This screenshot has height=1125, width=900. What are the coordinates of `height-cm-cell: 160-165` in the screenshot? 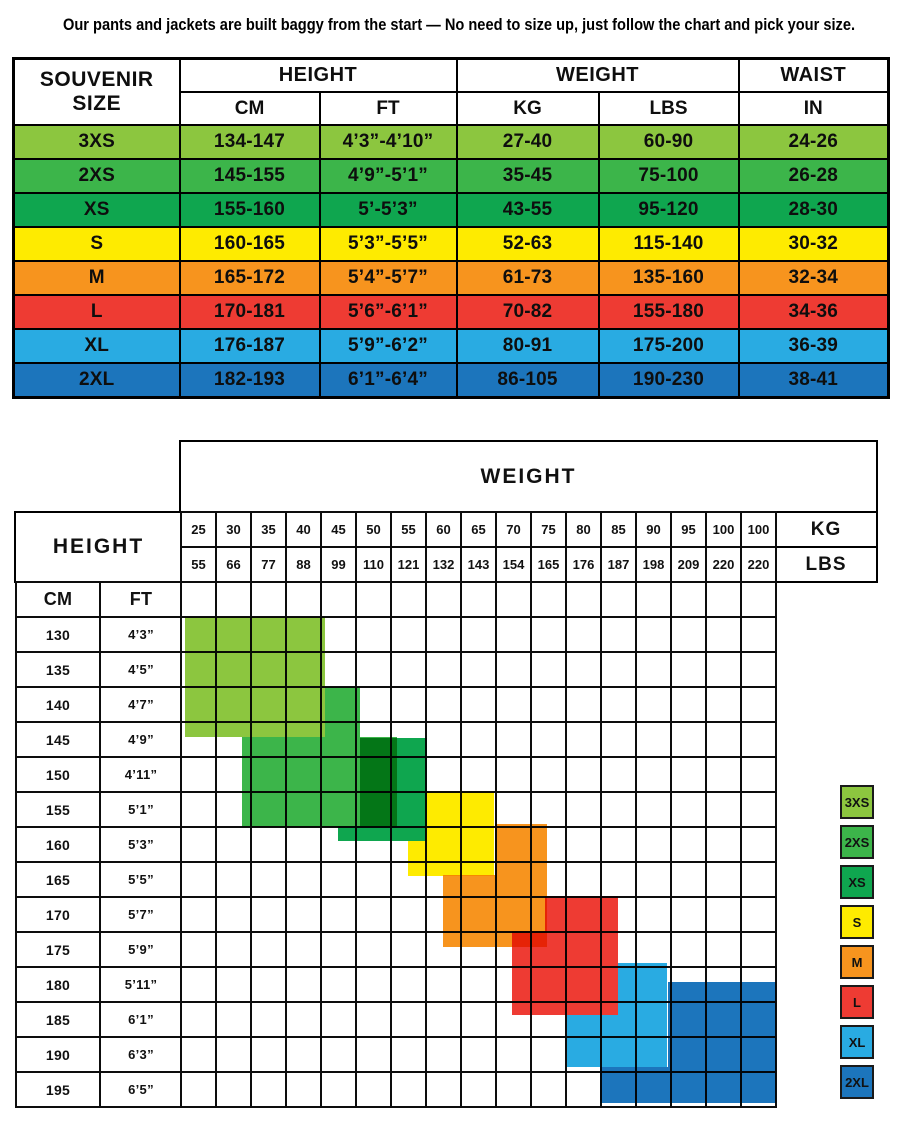 It's located at (249, 244).